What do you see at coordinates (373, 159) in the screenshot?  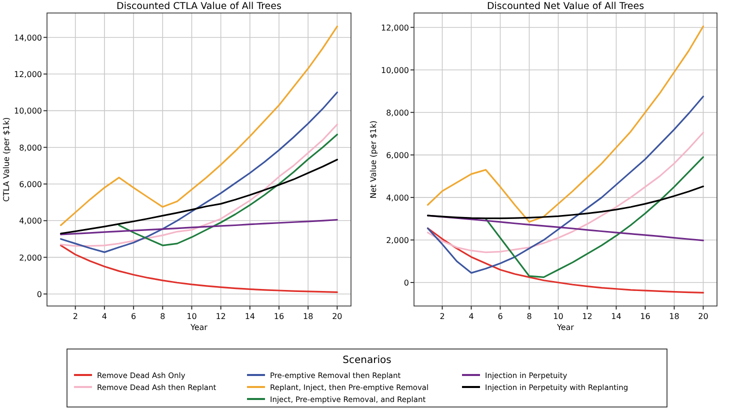 I see `y-axis-title: Net Value (per $1k)` at bounding box center [373, 159].